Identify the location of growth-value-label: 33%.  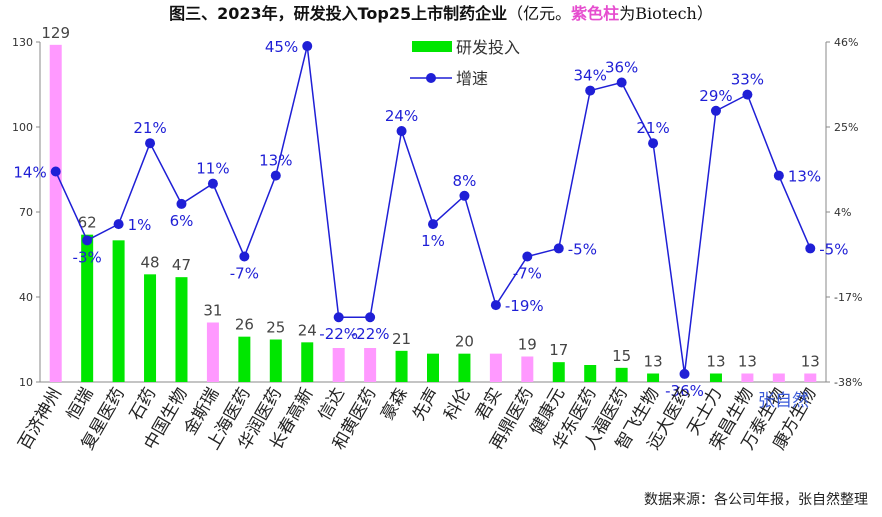
(747, 80).